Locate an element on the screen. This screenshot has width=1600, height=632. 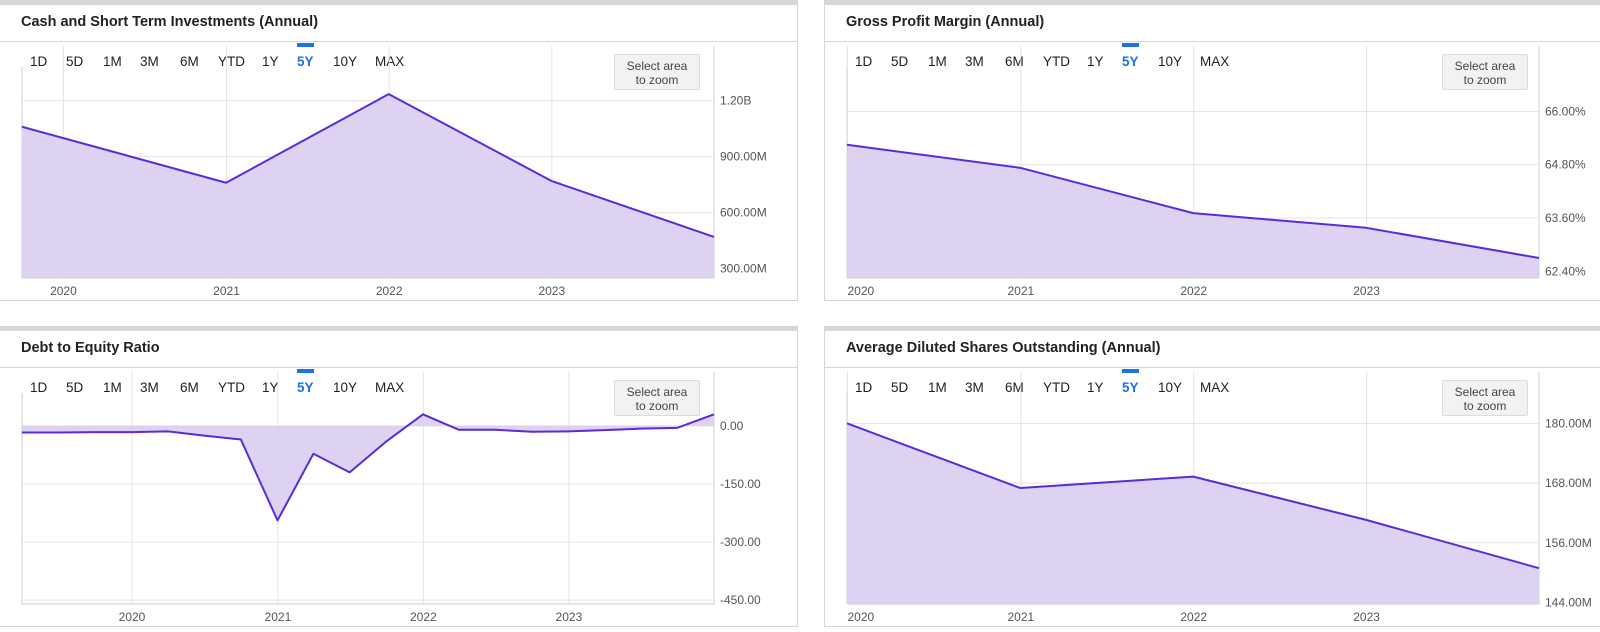
y-tick-label: 168.00M is located at coordinates (1568, 483).